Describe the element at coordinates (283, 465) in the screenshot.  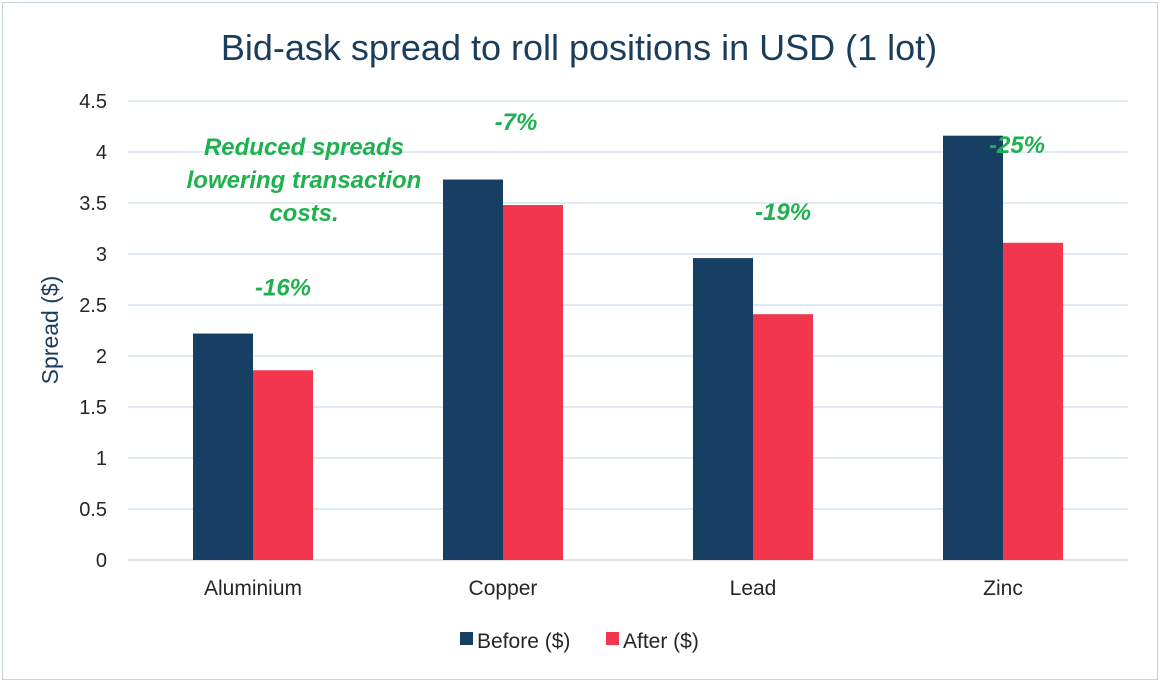
I see `bar-after-aluminium` at that location.